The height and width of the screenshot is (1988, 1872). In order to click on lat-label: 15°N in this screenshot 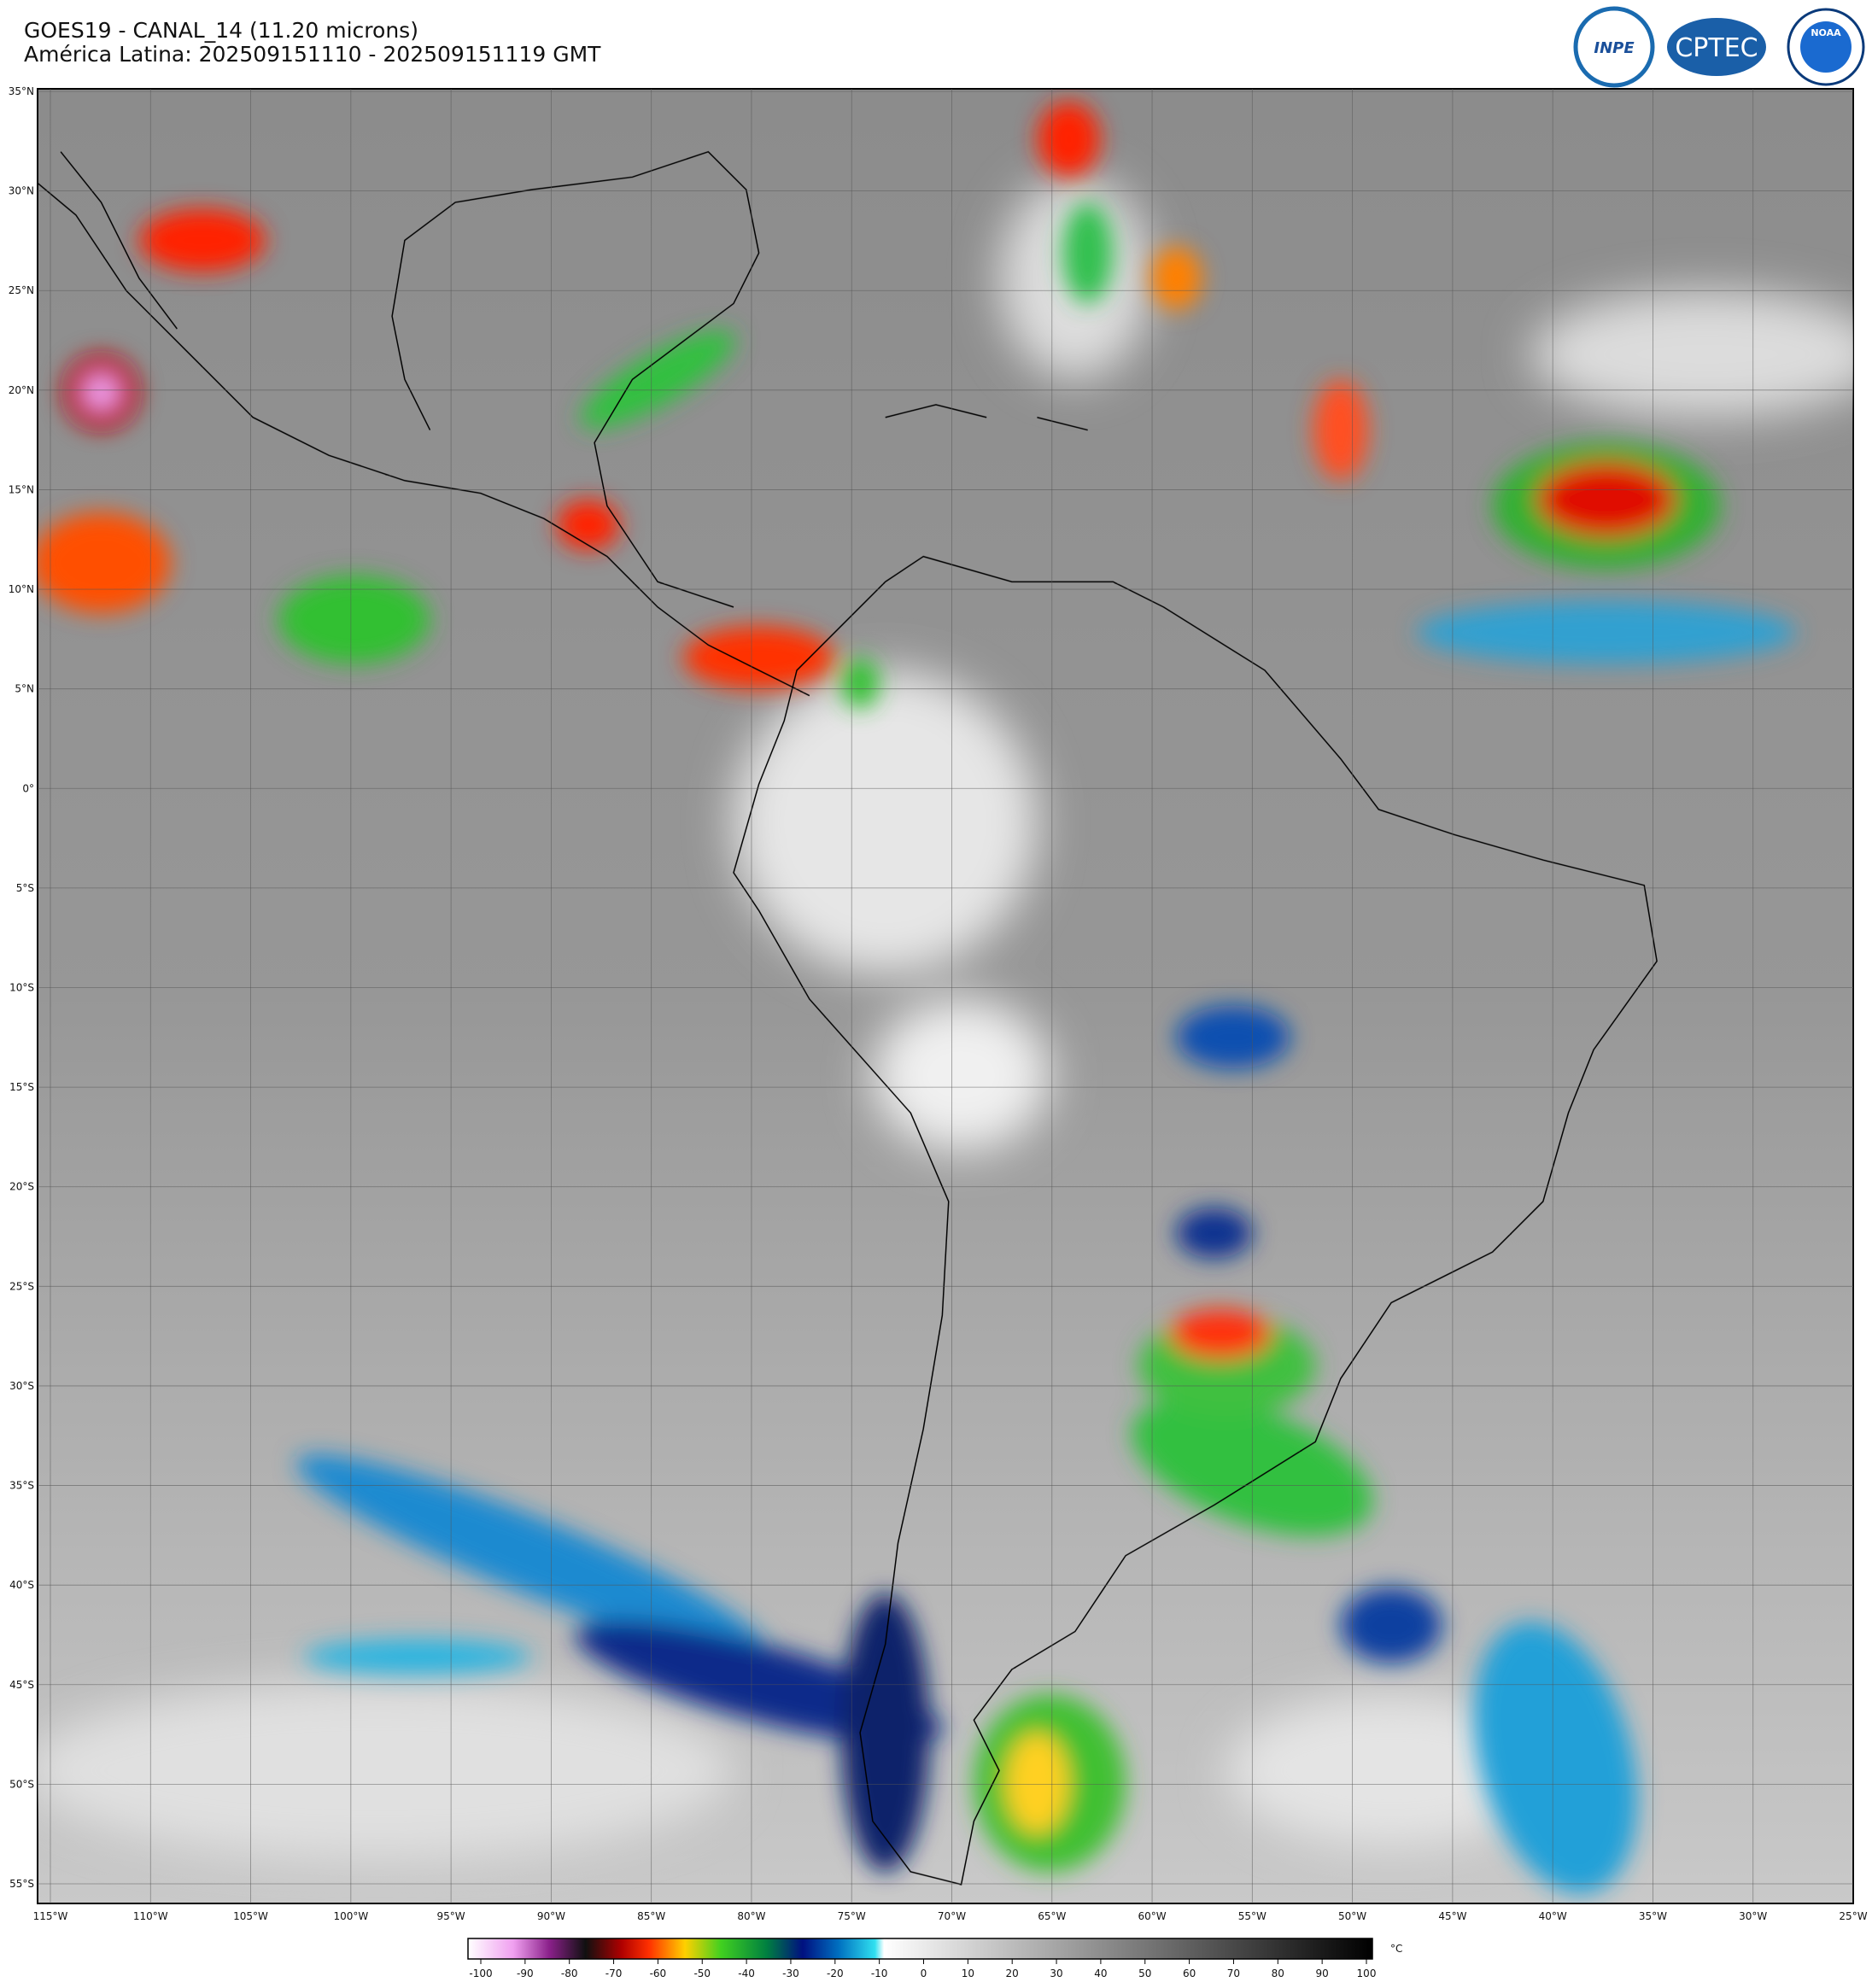, I will do `click(21, 489)`.